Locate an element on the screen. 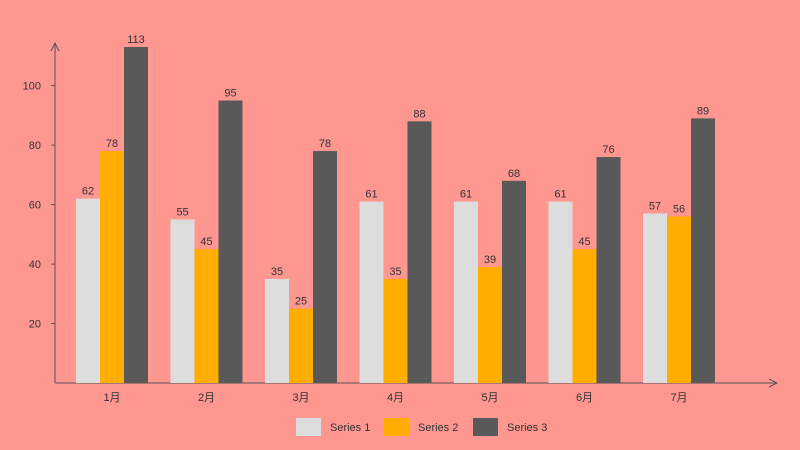  y-tick-label: 100 is located at coordinates (32, 87).